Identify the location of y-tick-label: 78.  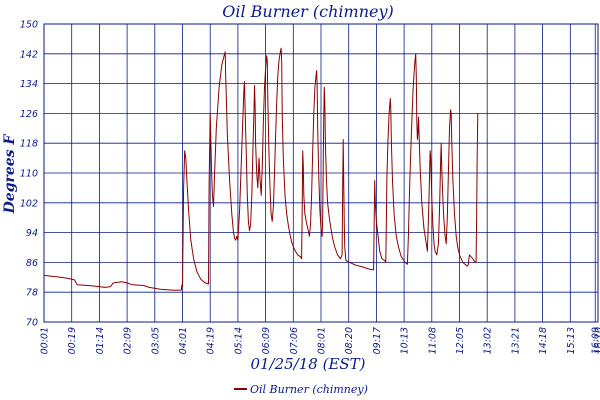
(32, 293).